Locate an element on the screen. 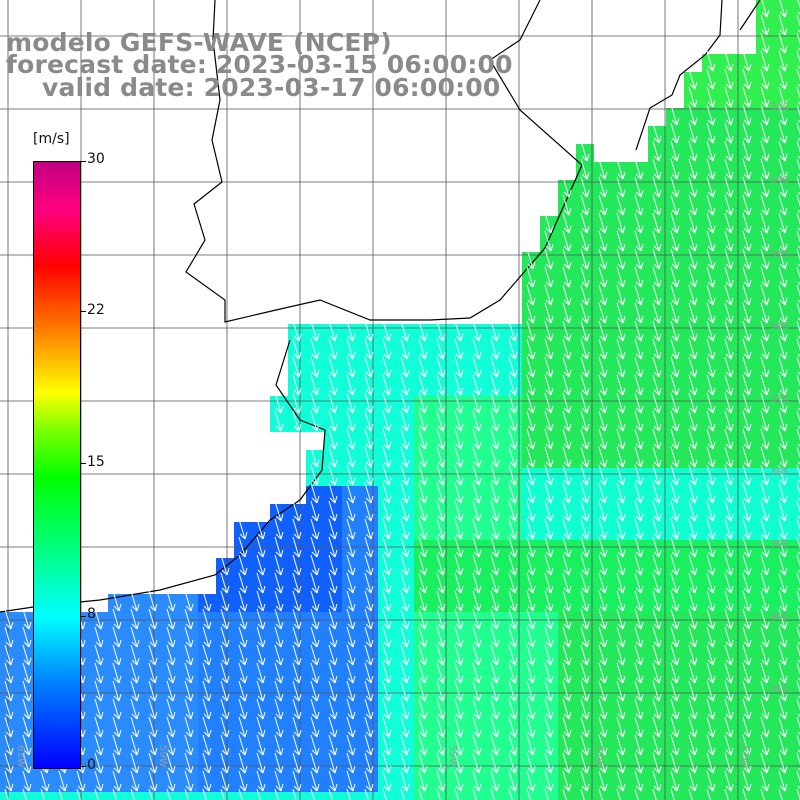 This screenshot has height=800, width=800. longitude-label: 61W is located at coordinates (20, 756).